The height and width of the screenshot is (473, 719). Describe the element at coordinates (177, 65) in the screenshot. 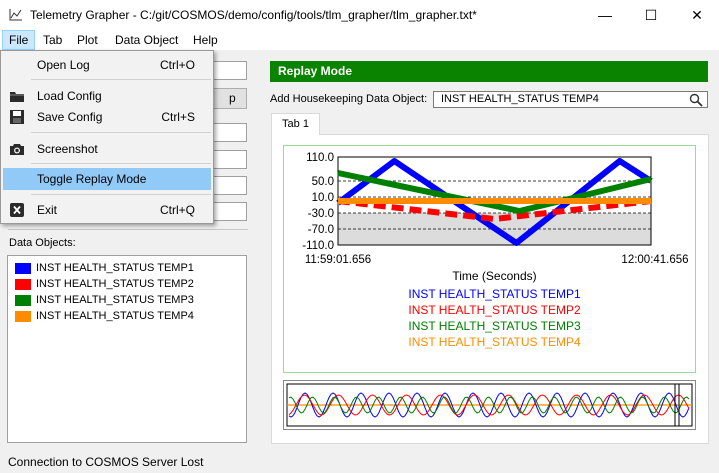

I see `menu-item-shortcut: Ctrl+O` at that location.